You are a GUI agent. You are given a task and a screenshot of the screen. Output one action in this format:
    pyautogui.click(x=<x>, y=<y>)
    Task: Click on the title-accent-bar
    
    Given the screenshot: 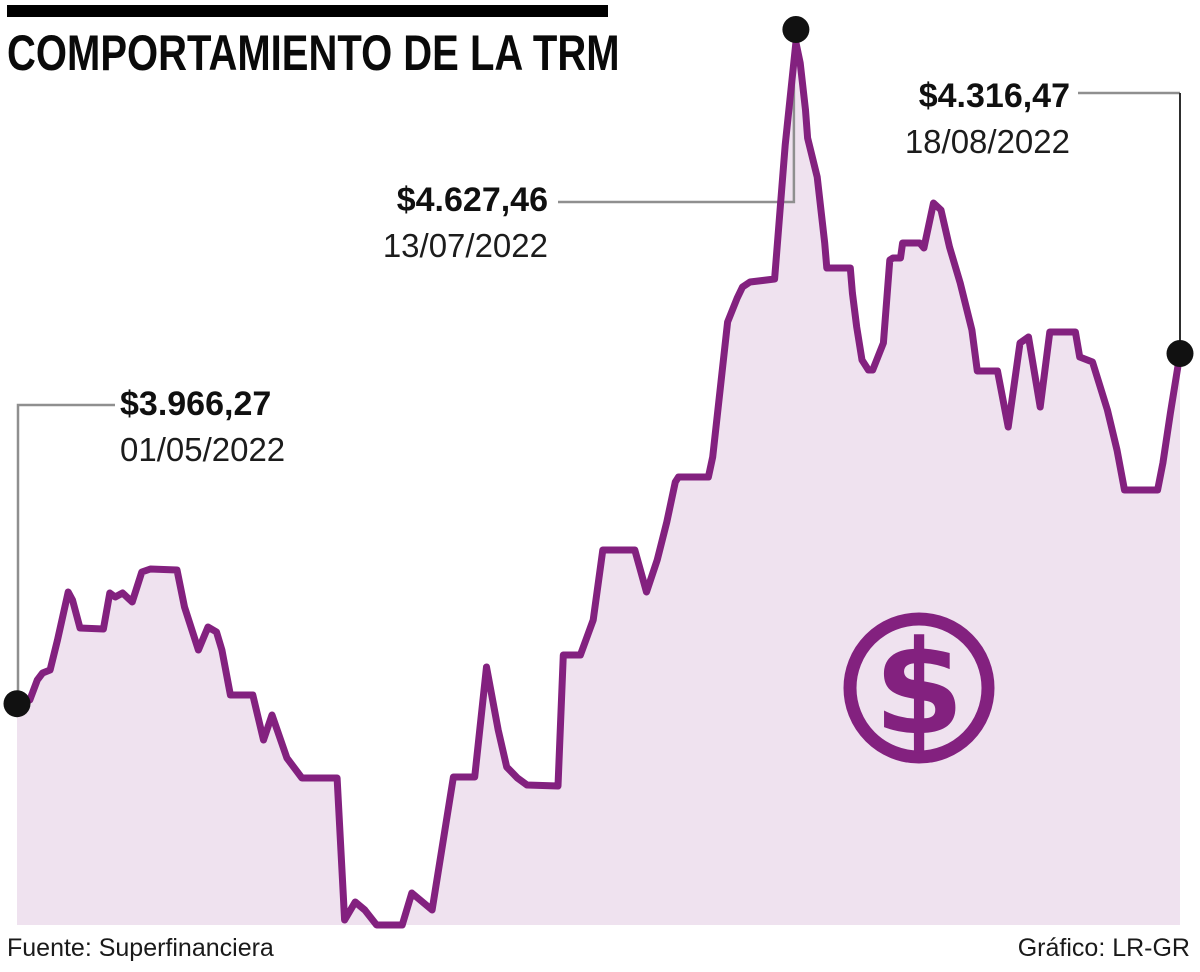 What is the action you would take?
    pyautogui.click(x=307, y=11)
    